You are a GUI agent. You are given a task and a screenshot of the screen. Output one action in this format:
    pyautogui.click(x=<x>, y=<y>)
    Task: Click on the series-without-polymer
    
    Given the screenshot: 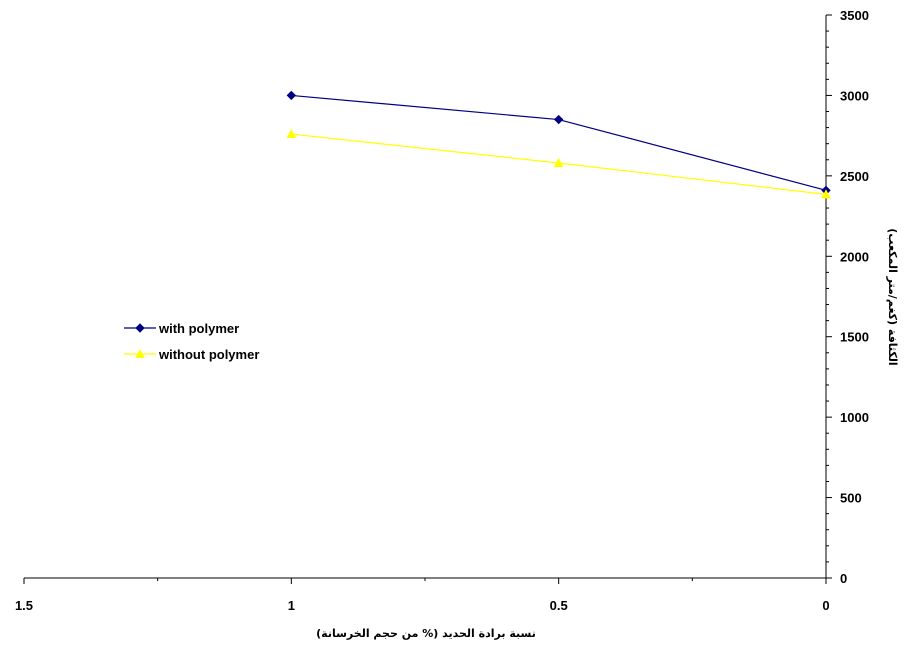 What is the action you would take?
    pyautogui.click(x=558, y=163)
    